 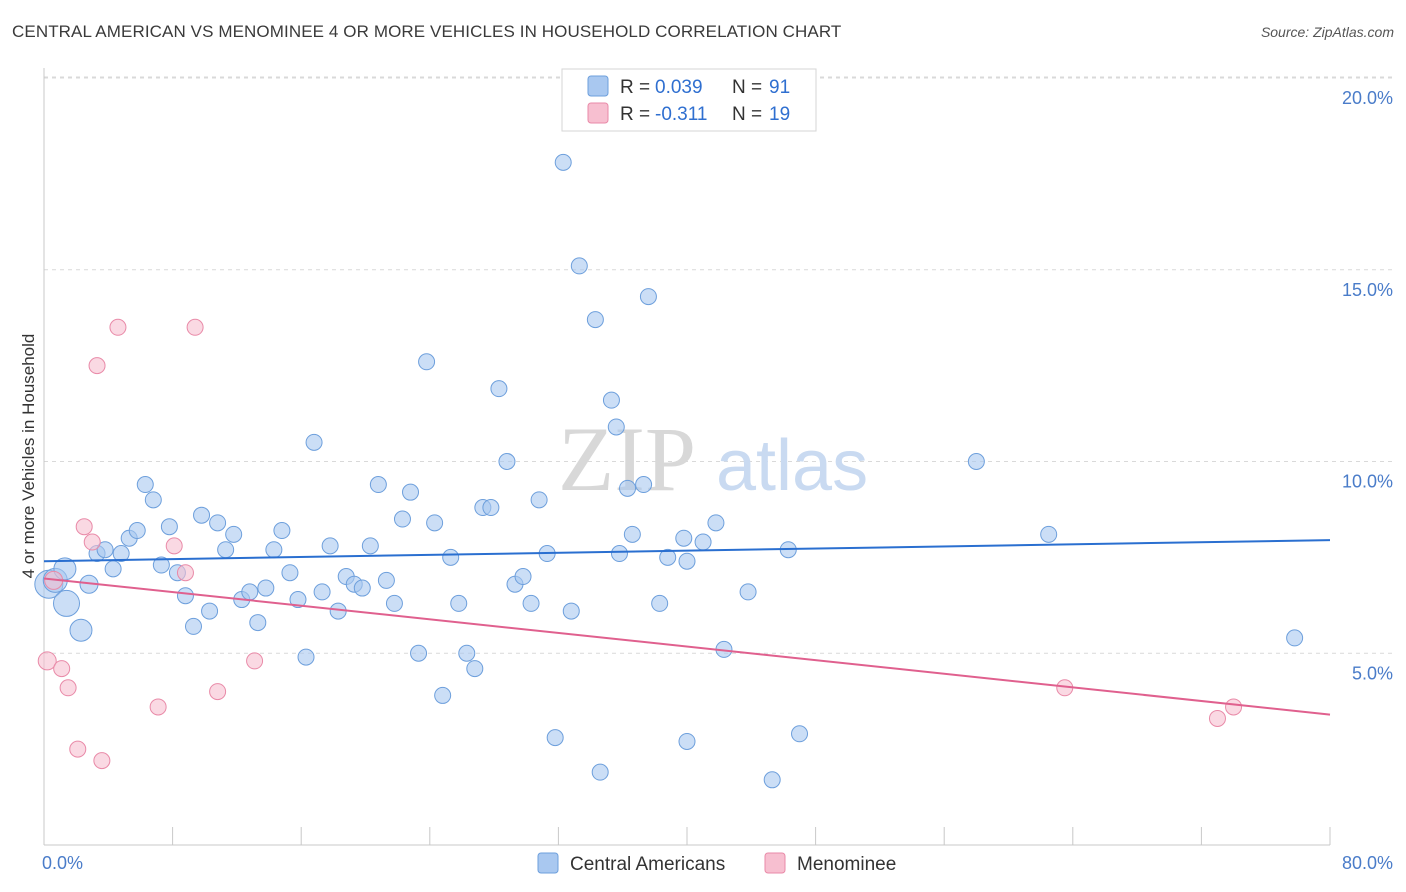 I want to click on legend-r-value: -0.311, so click(x=681, y=114).